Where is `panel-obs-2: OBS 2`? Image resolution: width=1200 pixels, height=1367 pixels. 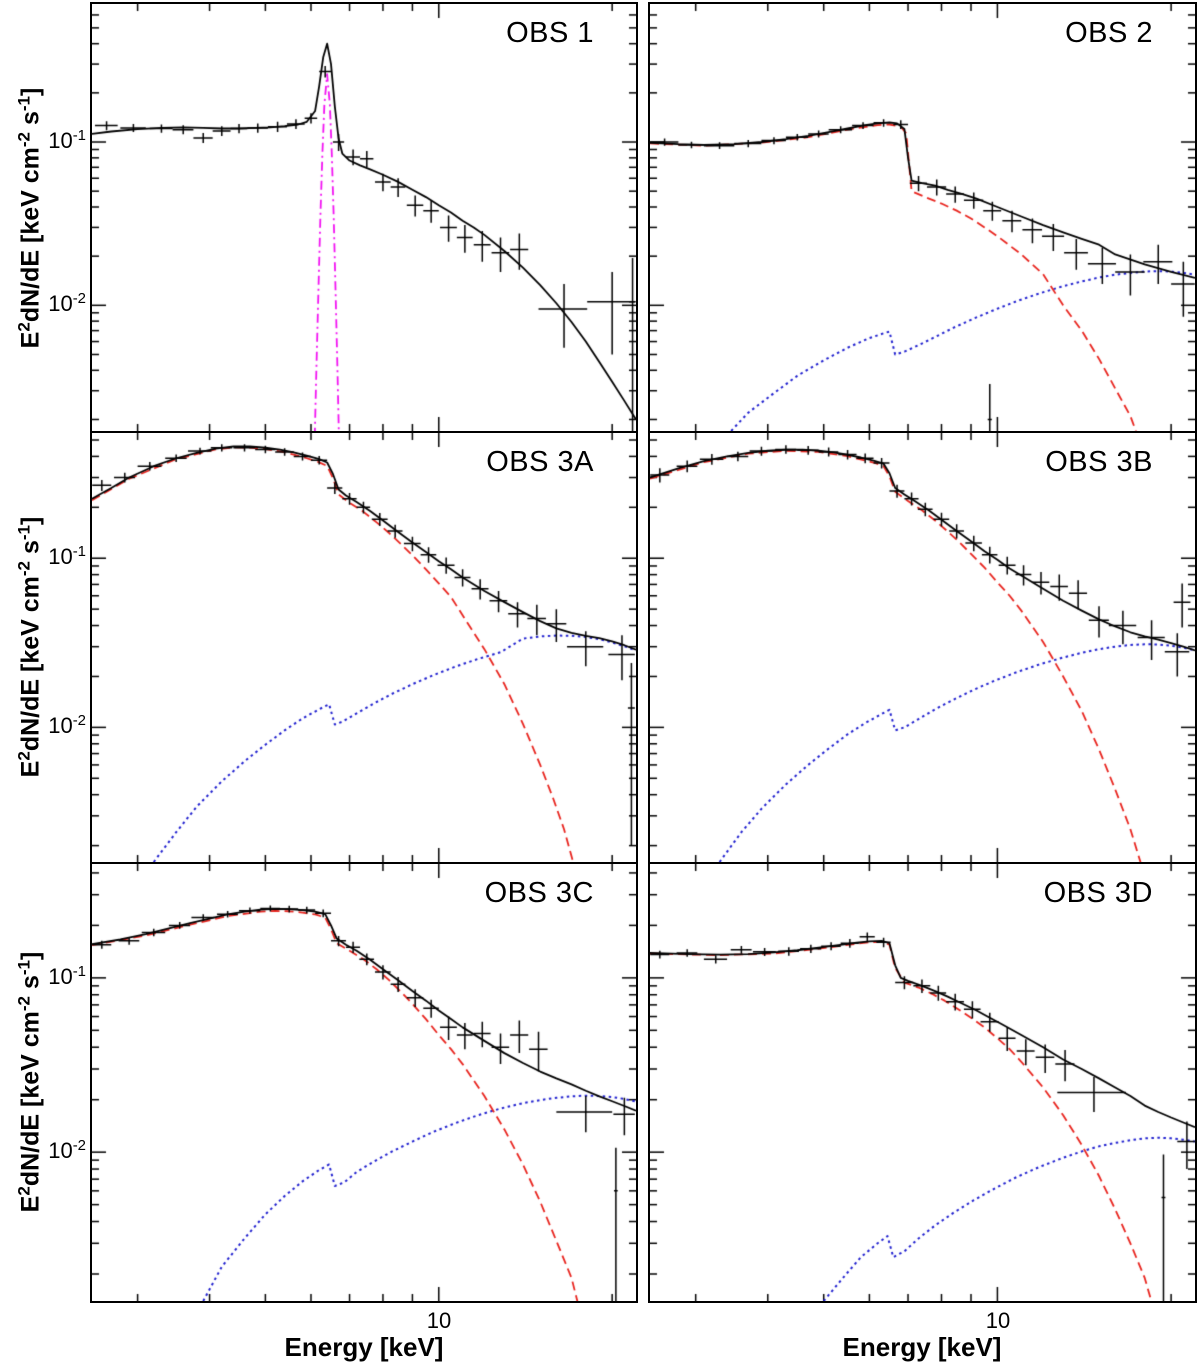
panel-obs-2: OBS 2 is located at coordinates (922, 217).